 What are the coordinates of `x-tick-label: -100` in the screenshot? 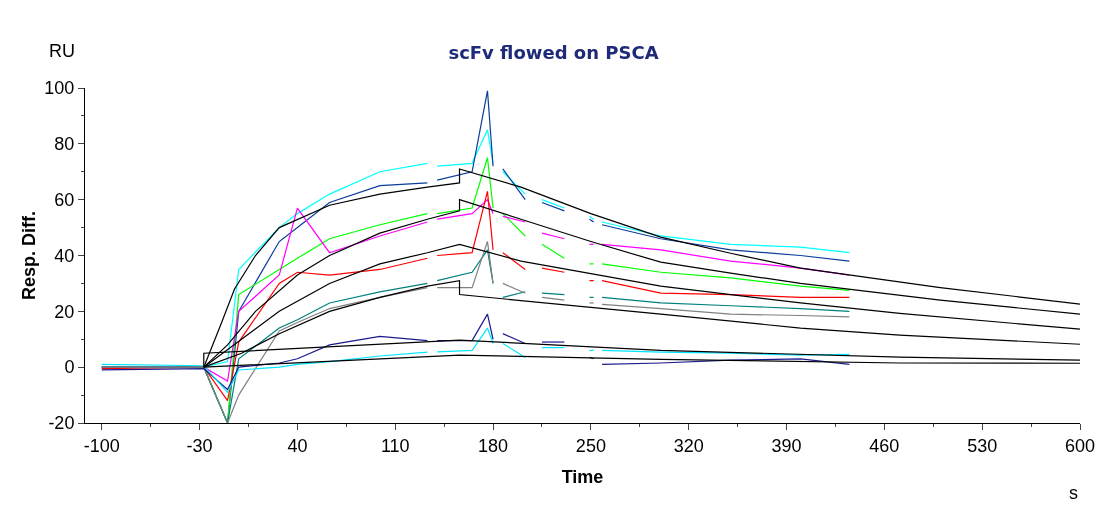 It's located at (101, 445).